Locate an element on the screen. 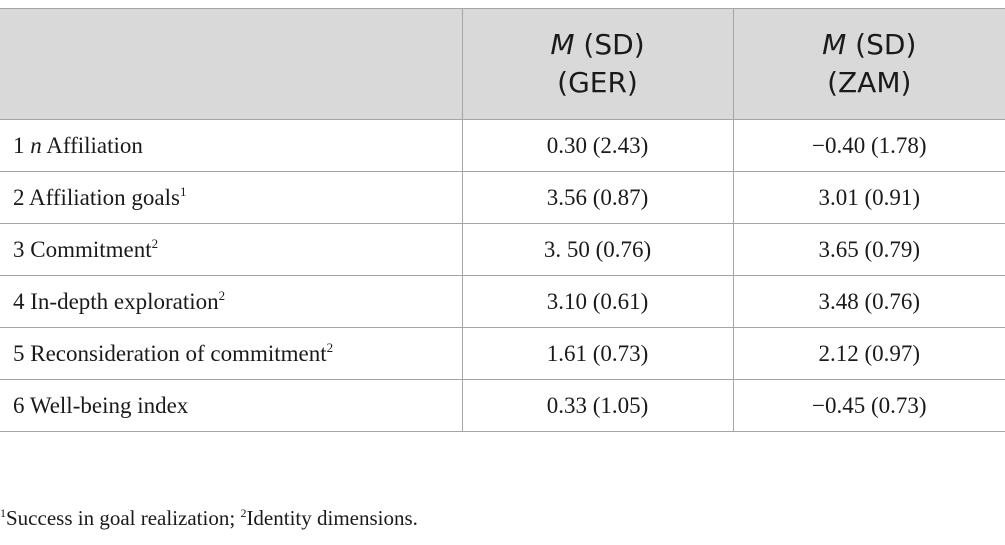  cell-zam: −0.45 (0.73) is located at coordinates (868, 405).